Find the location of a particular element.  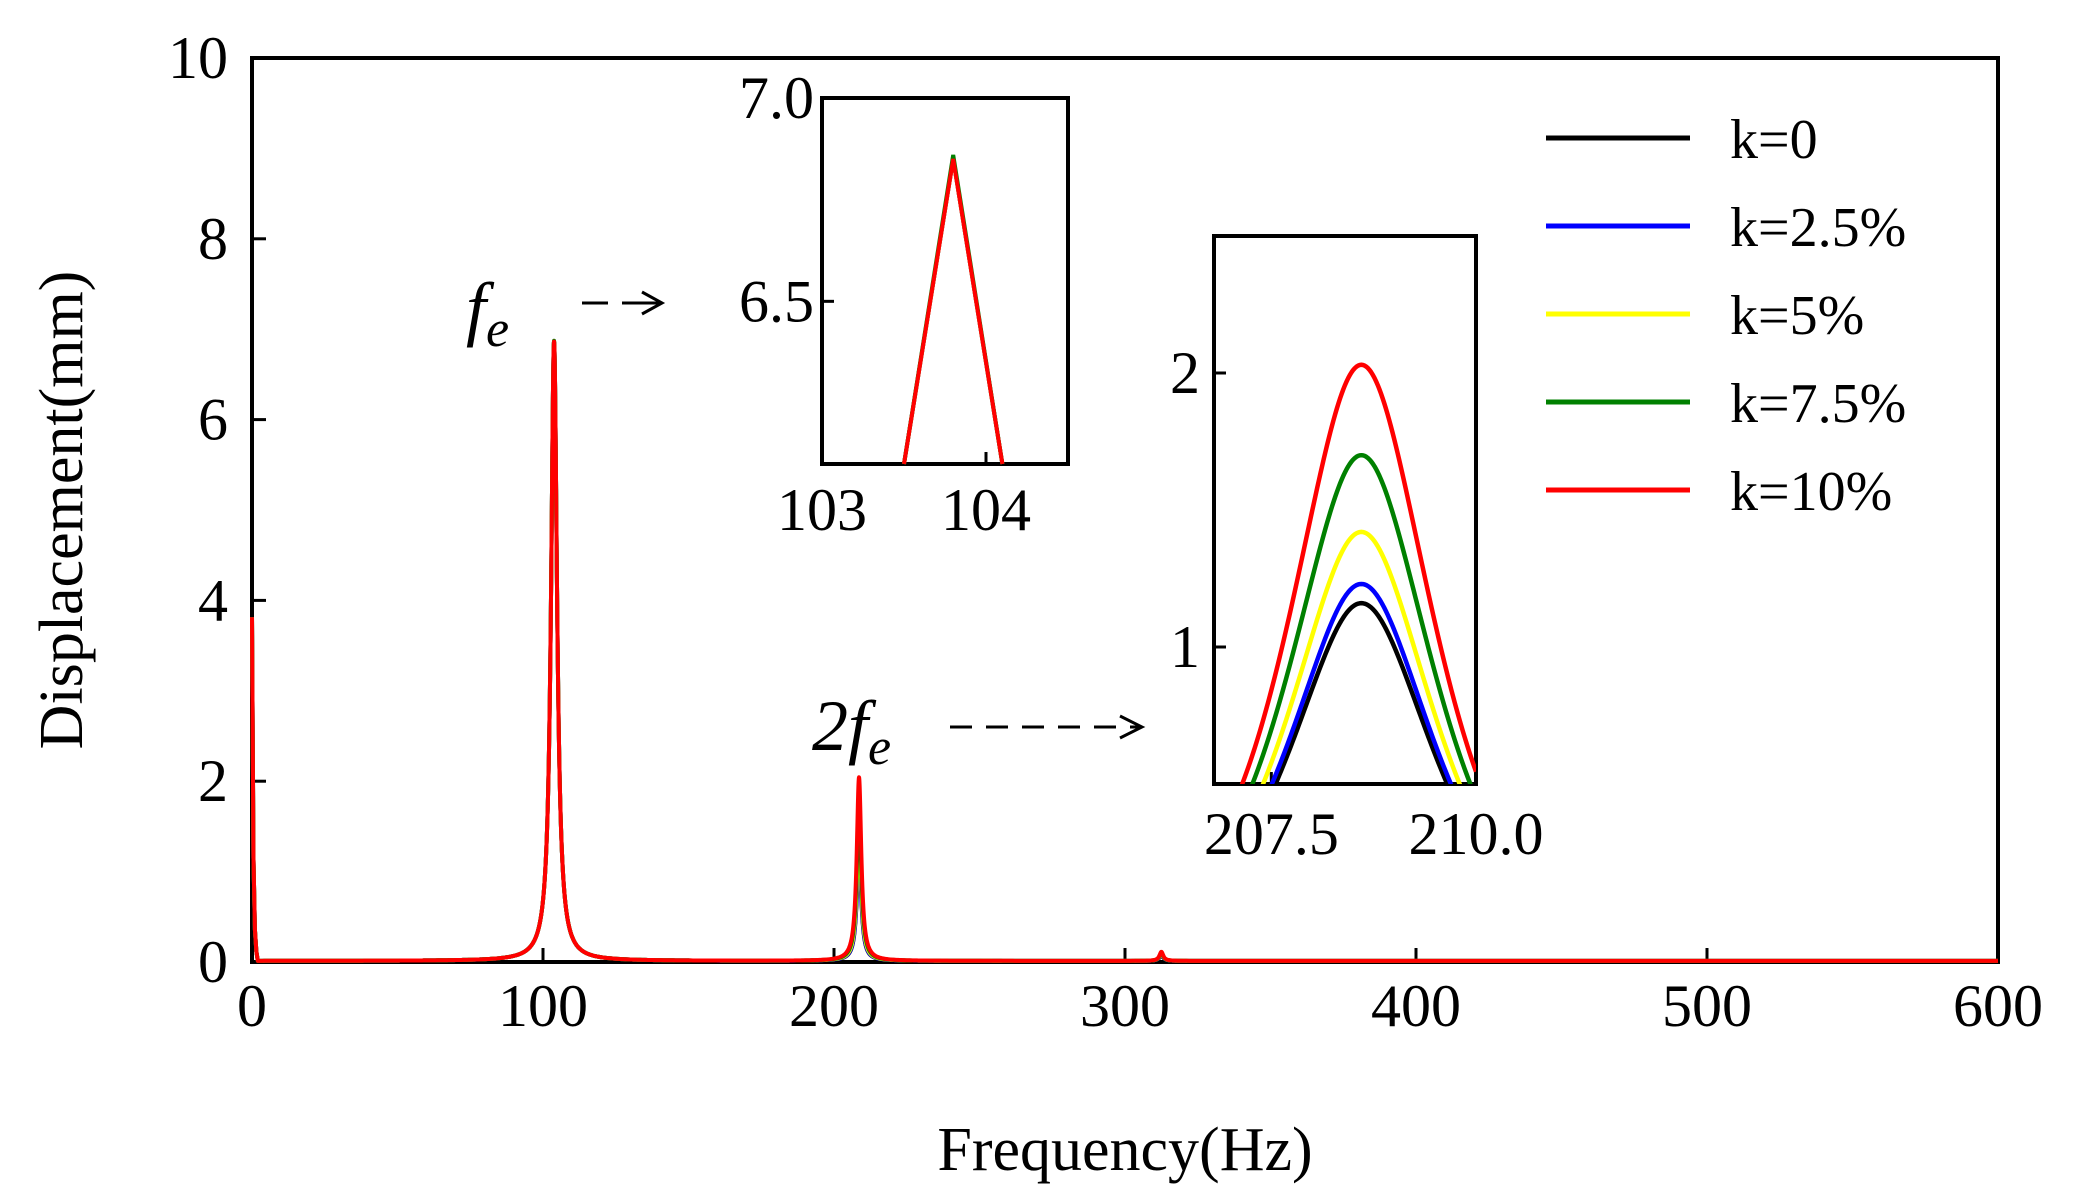

y-tick-label: 2 is located at coordinates (213, 781).